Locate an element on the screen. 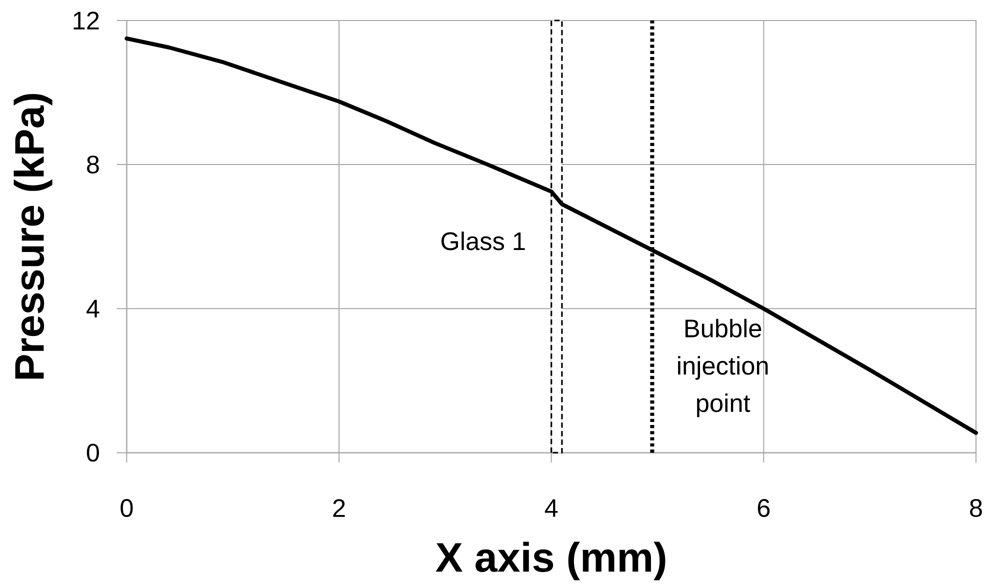 The width and height of the screenshot is (990, 584). x-tick-label: 2 is located at coordinates (339, 508).